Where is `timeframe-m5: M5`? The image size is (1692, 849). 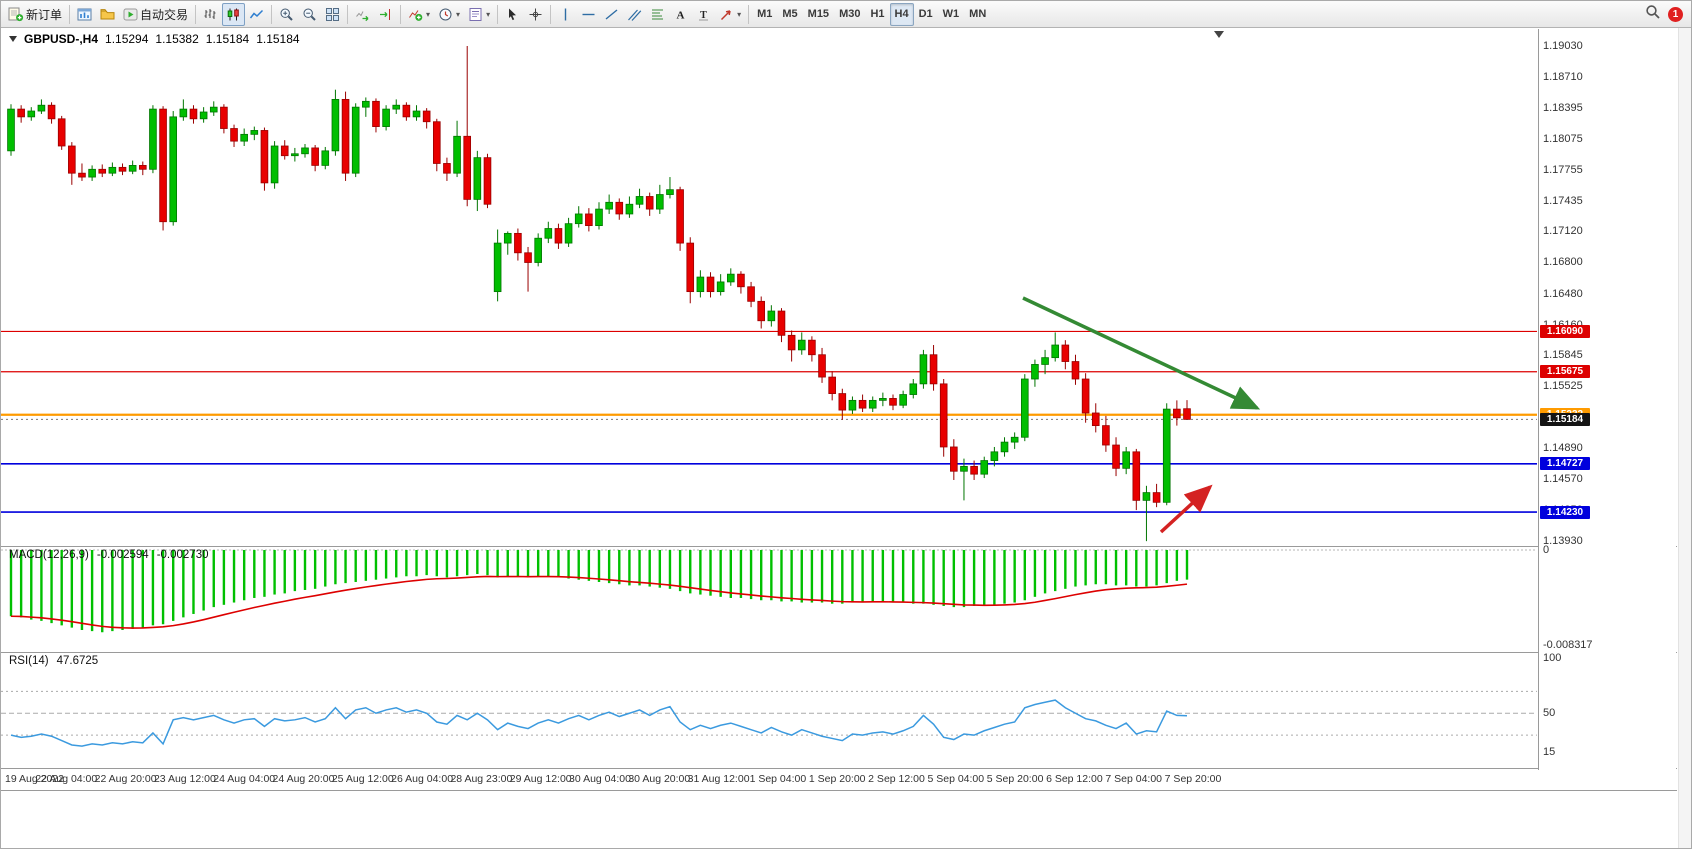 timeframe-m5: M5 is located at coordinates (790, 14).